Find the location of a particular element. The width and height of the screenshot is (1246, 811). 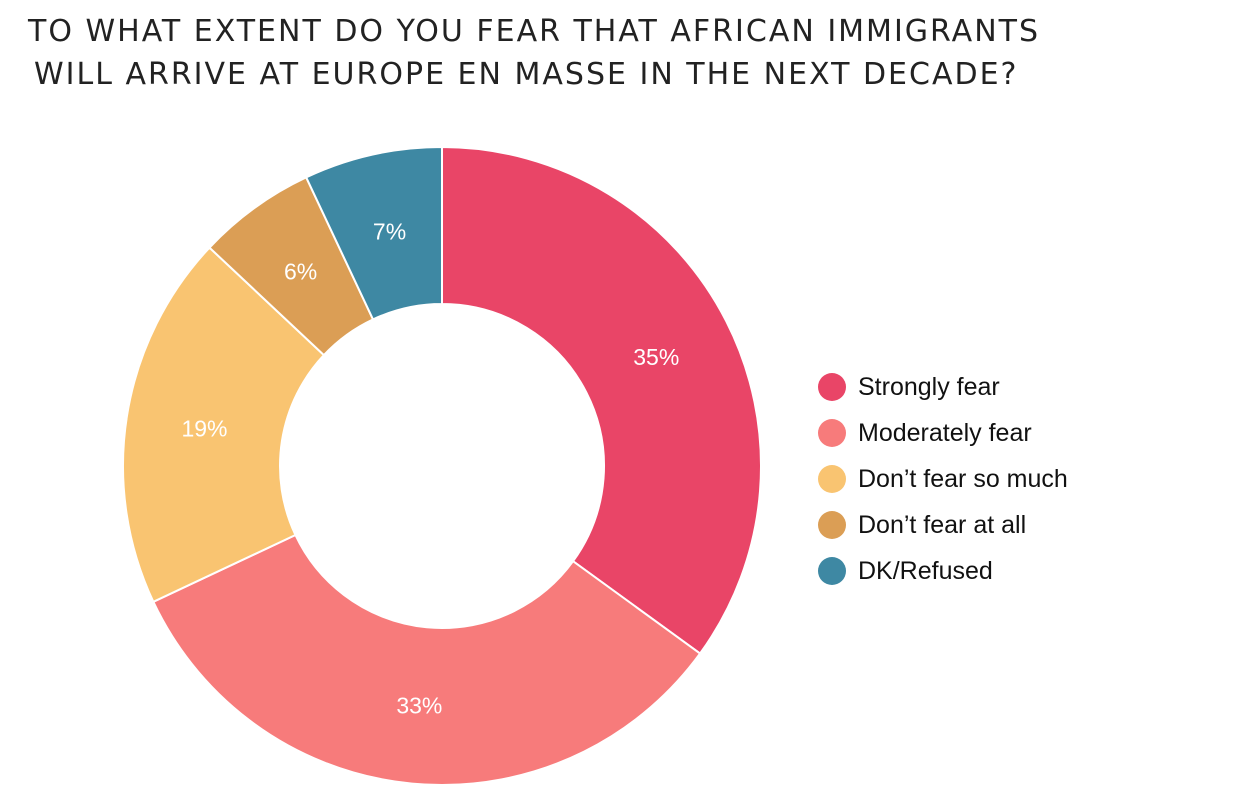

legend-item-dk-refused: DK/Refused is located at coordinates (943, 571).